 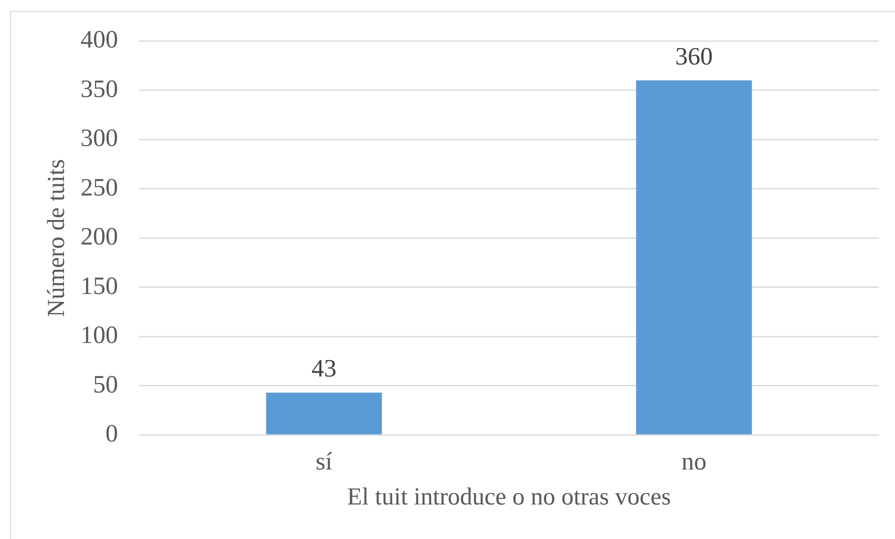 I want to click on y-tick-label: 400, so click(x=99, y=40).